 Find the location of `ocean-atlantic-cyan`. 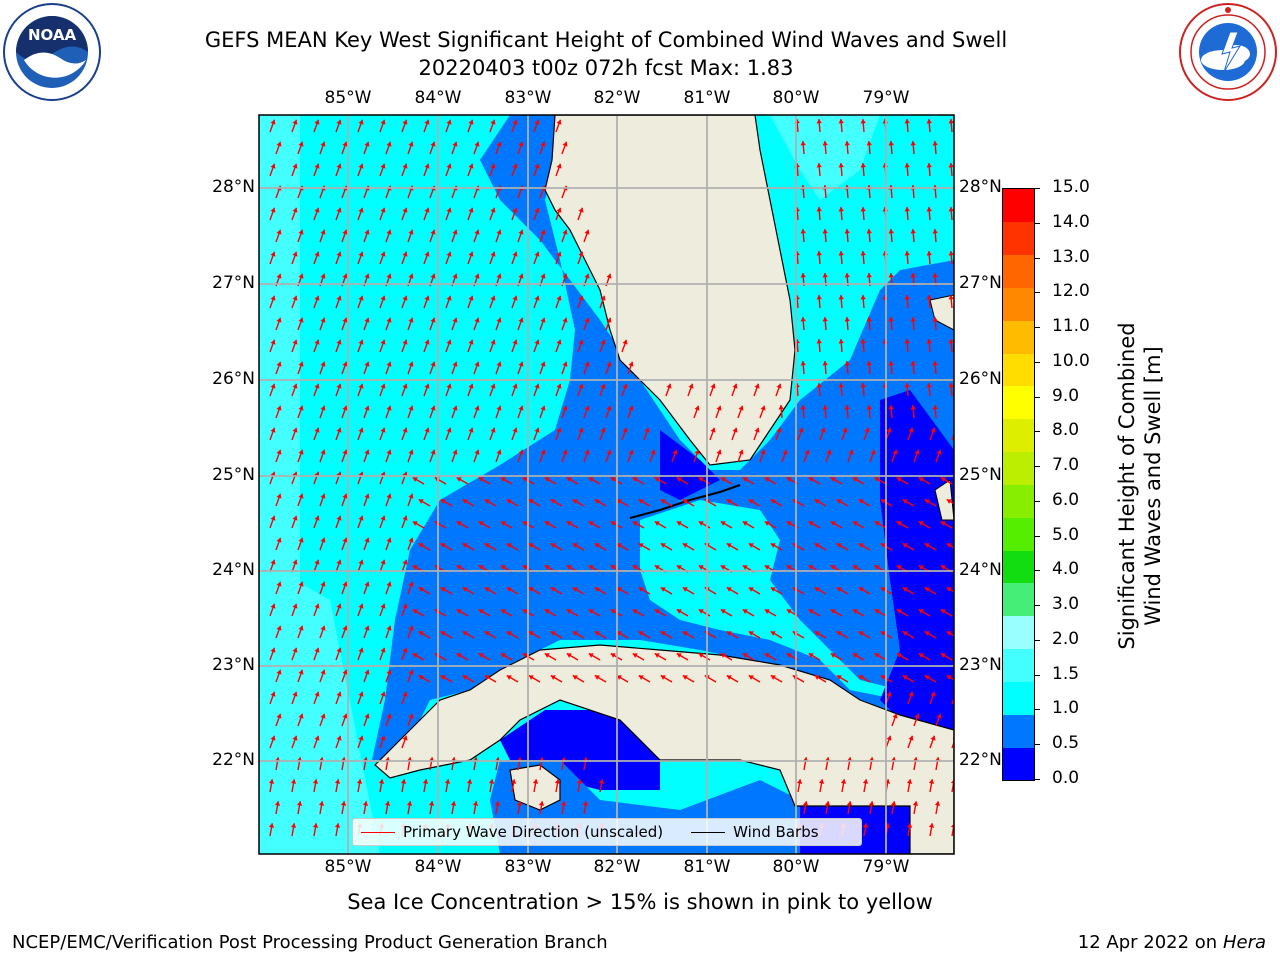

ocean-atlantic-cyan is located at coordinates (852, 247).